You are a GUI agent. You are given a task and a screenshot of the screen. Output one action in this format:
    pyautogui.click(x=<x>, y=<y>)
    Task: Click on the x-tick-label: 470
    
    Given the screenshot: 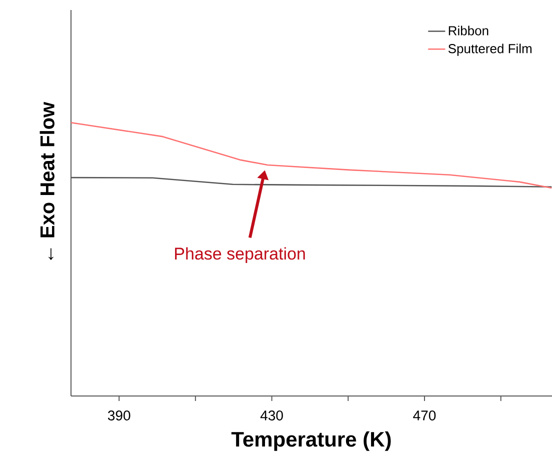 What is the action you would take?
    pyautogui.click(x=424, y=415)
    